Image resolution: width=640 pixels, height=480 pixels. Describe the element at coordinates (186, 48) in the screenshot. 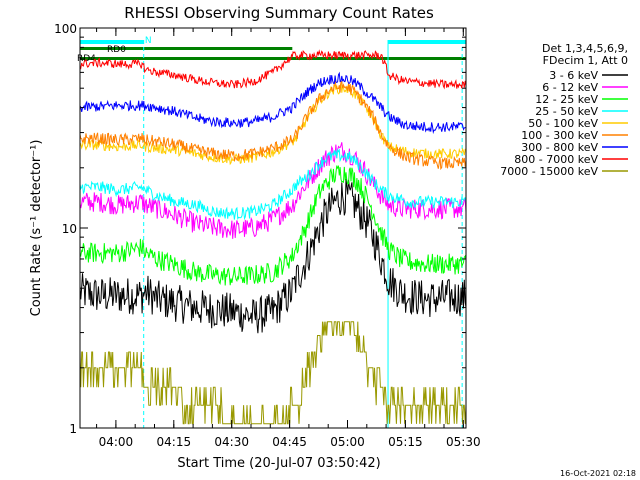

I see `flag-bar-rd0` at that location.